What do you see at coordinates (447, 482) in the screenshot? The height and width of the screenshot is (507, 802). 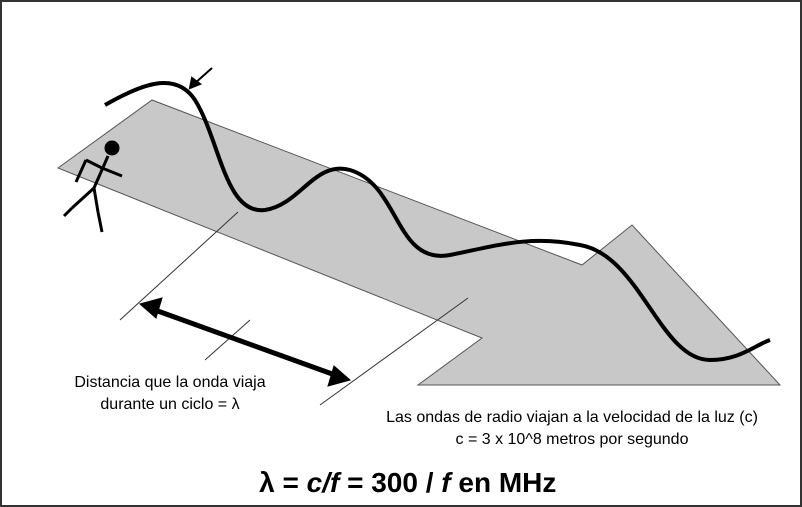 I see `formula-part: f` at bounding box center [447, 482].